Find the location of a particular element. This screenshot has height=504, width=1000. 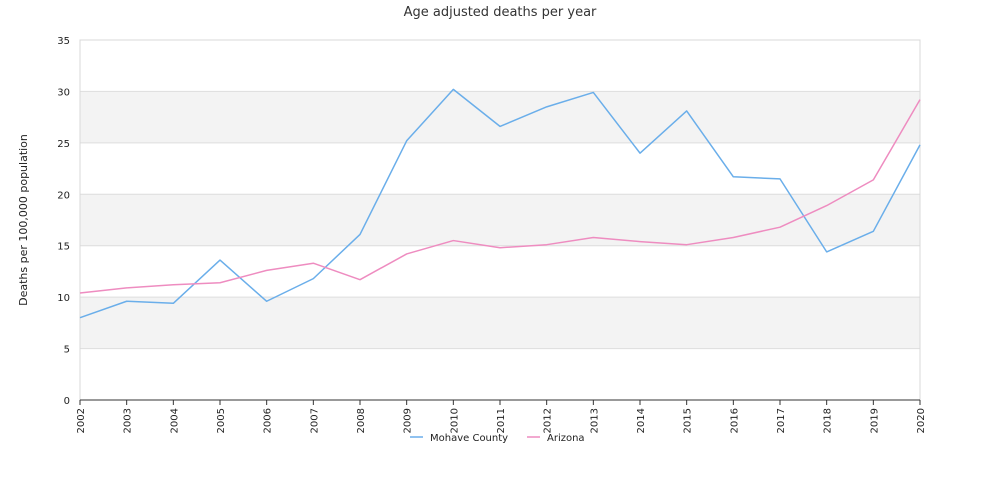

x-tick-label: 2005 is located at coordinates (221, 420).